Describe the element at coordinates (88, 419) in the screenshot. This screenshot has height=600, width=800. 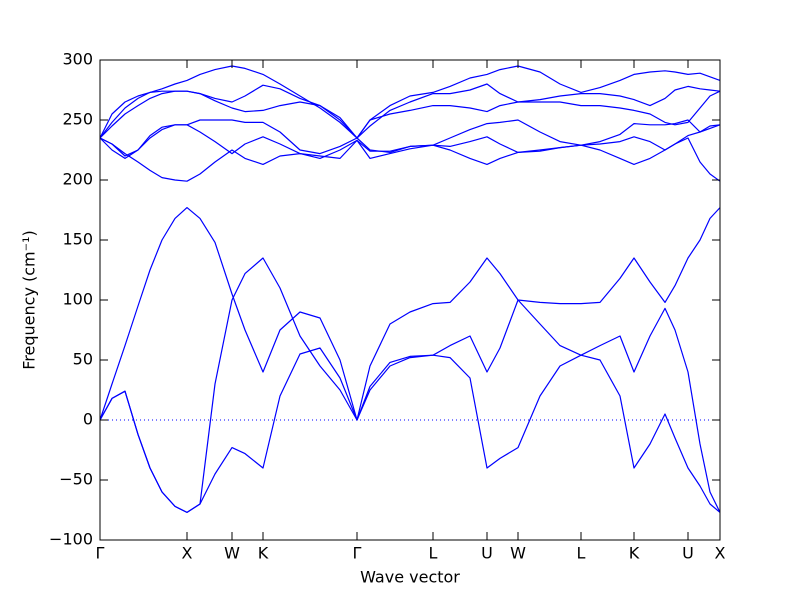
I see `y-tick-label: 0` at that location.